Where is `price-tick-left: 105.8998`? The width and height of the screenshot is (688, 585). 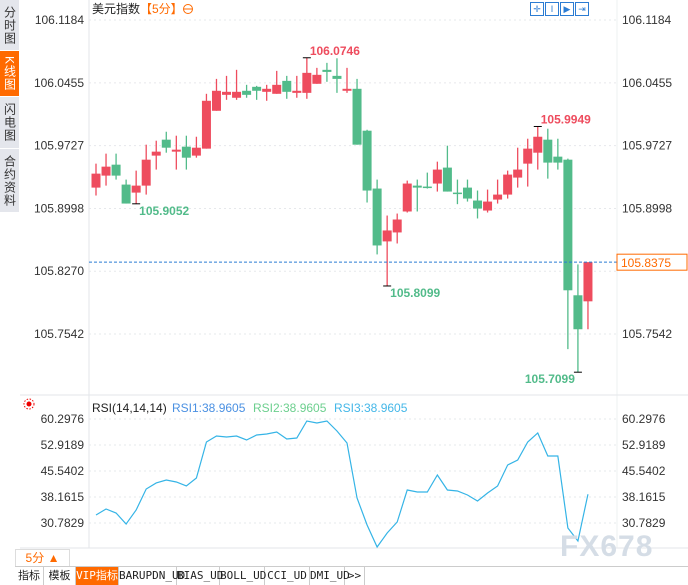
price-tick-left: 105.8998 is located at coordinates (59, 208).